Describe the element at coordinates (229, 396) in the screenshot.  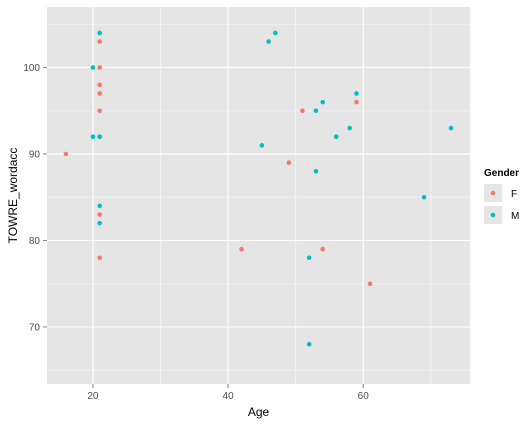
I see `x-tick-label: 40` at that location.